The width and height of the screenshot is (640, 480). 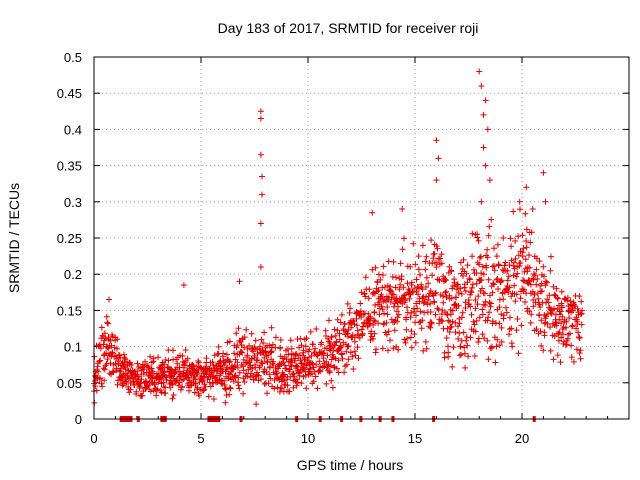 What do you see at coordinates (73, 274) in the screenshot?
I see `y-tick-label: 0.2` at bounding box center [73, 274].